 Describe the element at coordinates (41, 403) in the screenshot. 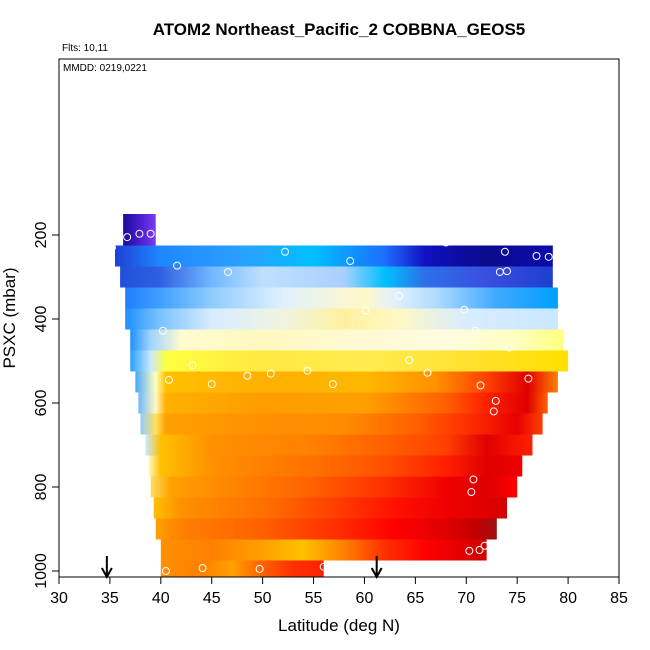

I see `y-tick-label: 600` at that location.